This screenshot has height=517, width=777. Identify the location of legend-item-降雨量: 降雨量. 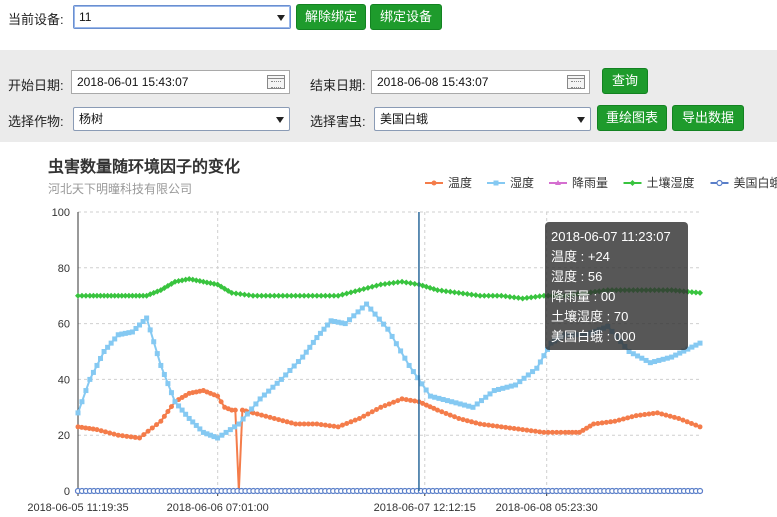
(578, 183).